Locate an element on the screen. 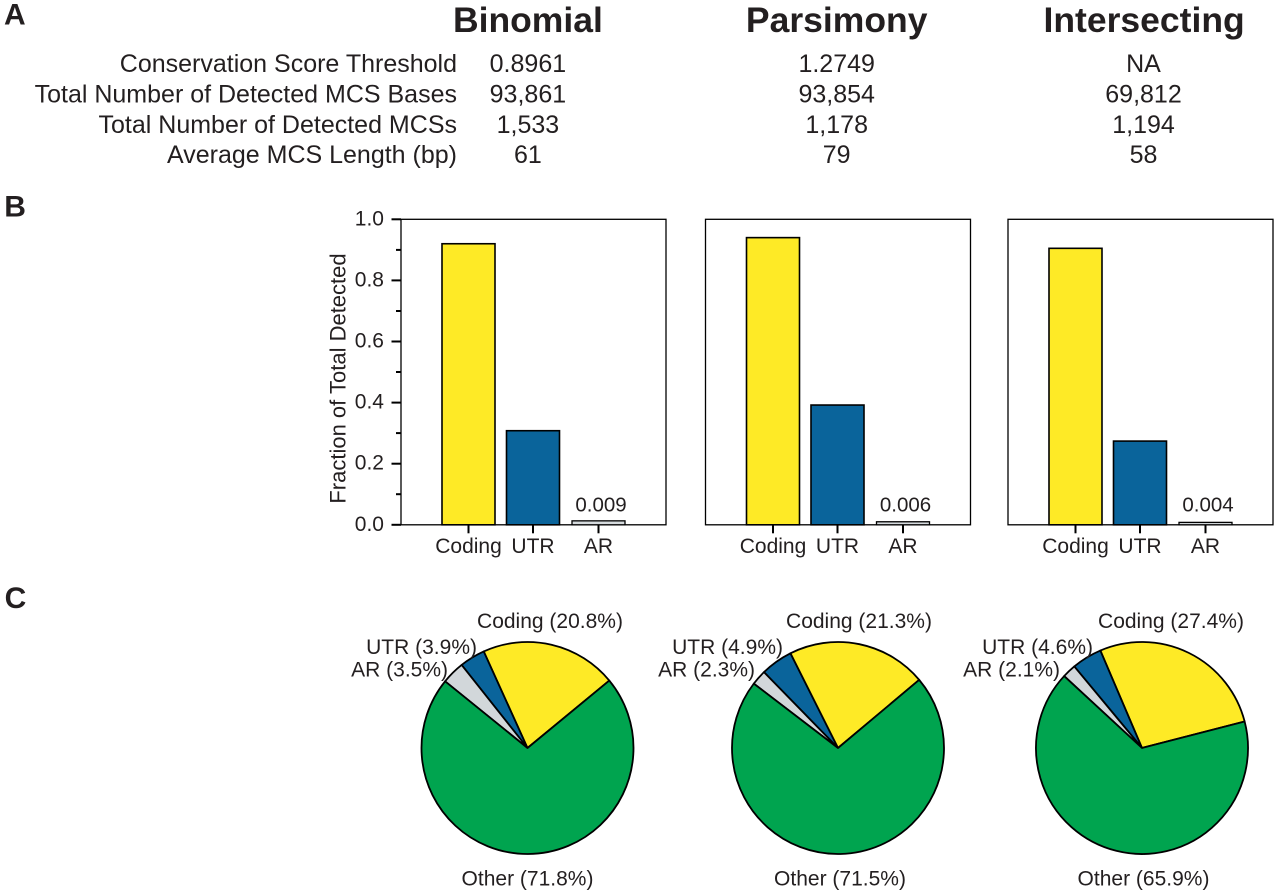 The height and width of the screenshot is (894, 1280). svg-text: Average MCS Length (bp) is located at coordinates (312, 155).